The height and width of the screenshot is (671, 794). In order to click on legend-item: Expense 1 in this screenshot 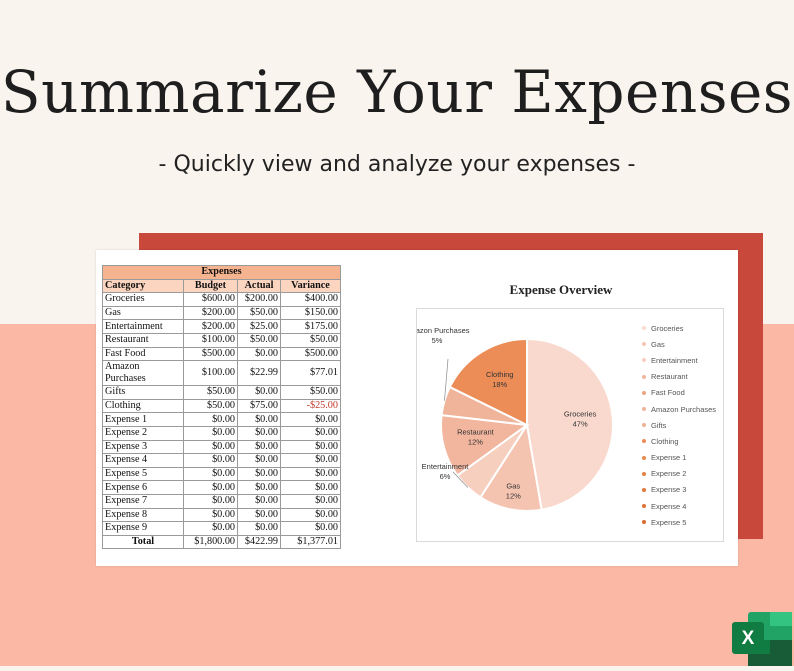, I will do `click(679, 458)`.